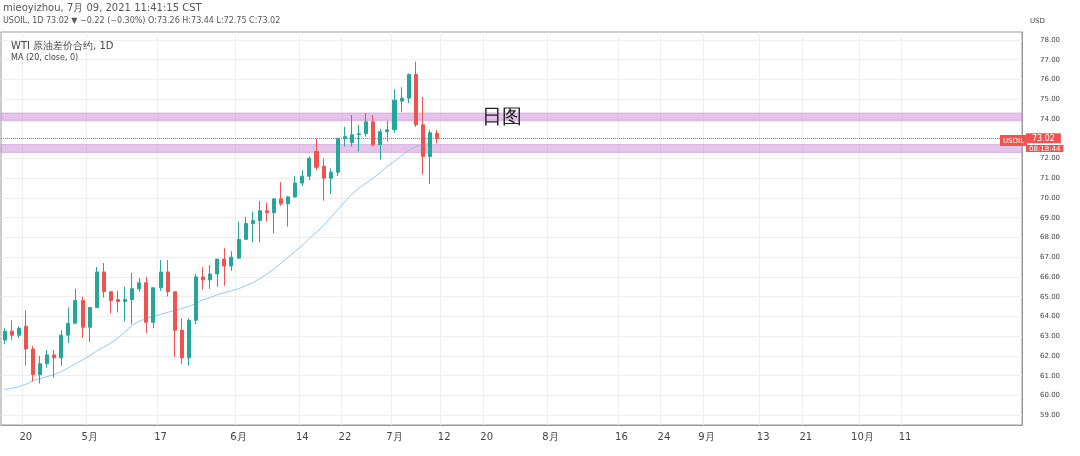 This screenshot has height=456, width=1080. Describe the element at coordinates (806, 436) in the screenshot. I see `x-tick-label: 21` at that location.